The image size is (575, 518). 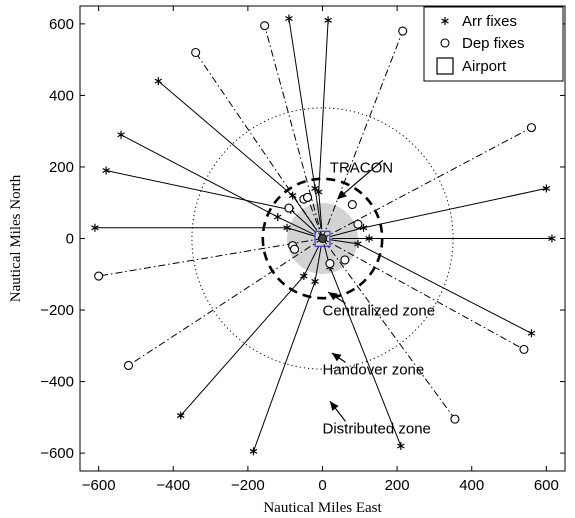 I want to click on y-tick-label-5: 400, so click(x=61, y=95).